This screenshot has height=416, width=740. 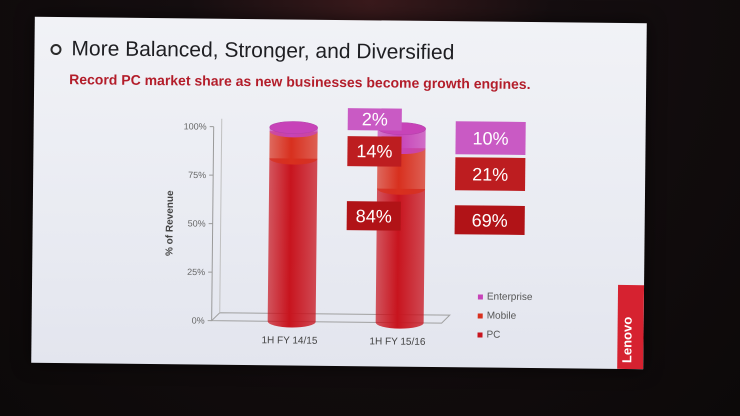 I want to click on y-tick-label: 100%, so click(x=195, y=126).